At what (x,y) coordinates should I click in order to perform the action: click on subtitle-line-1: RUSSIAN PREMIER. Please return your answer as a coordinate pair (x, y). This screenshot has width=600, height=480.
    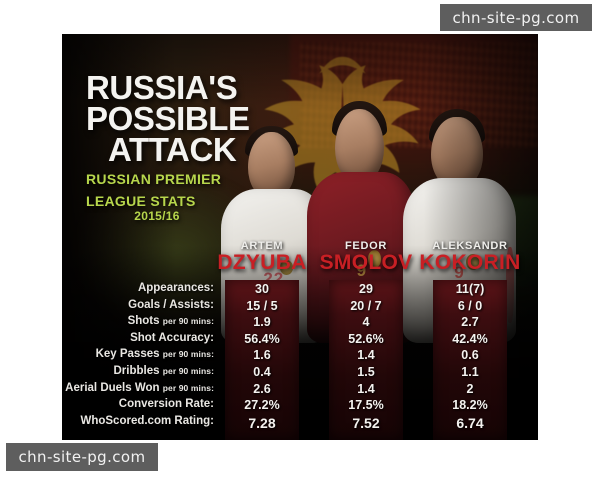
    Looking at the image, I should click on (154, 179).